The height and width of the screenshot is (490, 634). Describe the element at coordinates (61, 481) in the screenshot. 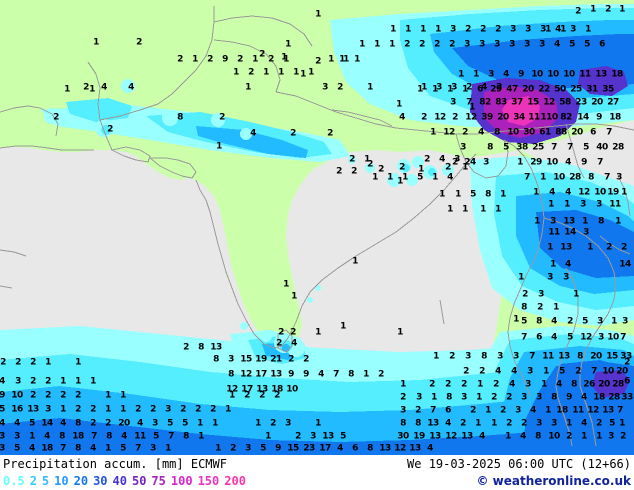

I see `legend-stop-10: 10` at that location.